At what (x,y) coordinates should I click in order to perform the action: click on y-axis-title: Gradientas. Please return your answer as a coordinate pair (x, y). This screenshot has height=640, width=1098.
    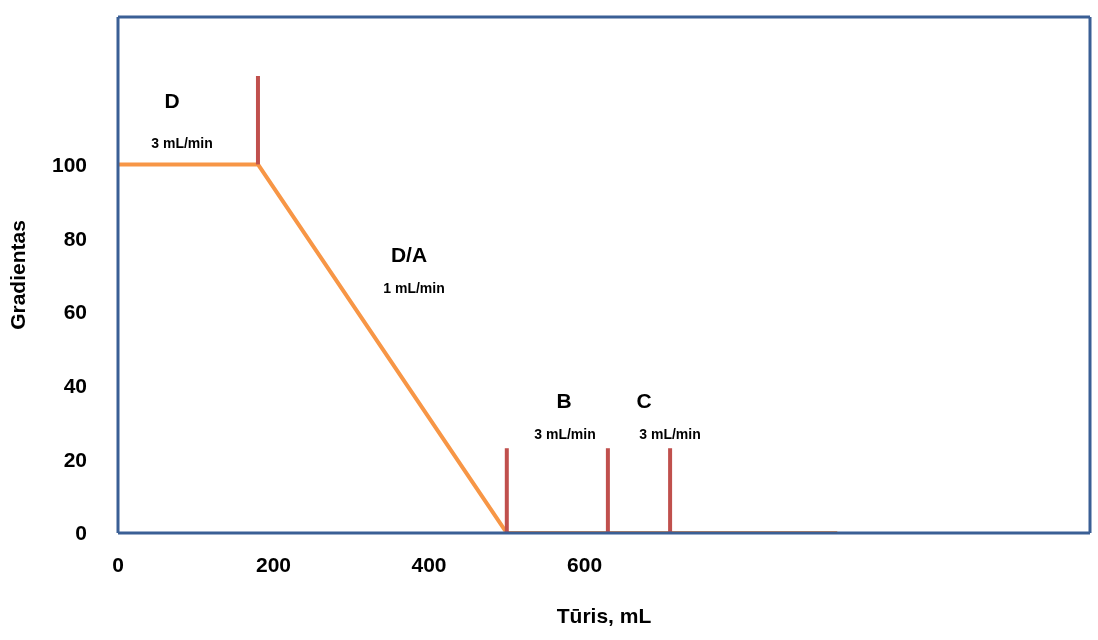
    Looking at the image, I should click on (18, 275).